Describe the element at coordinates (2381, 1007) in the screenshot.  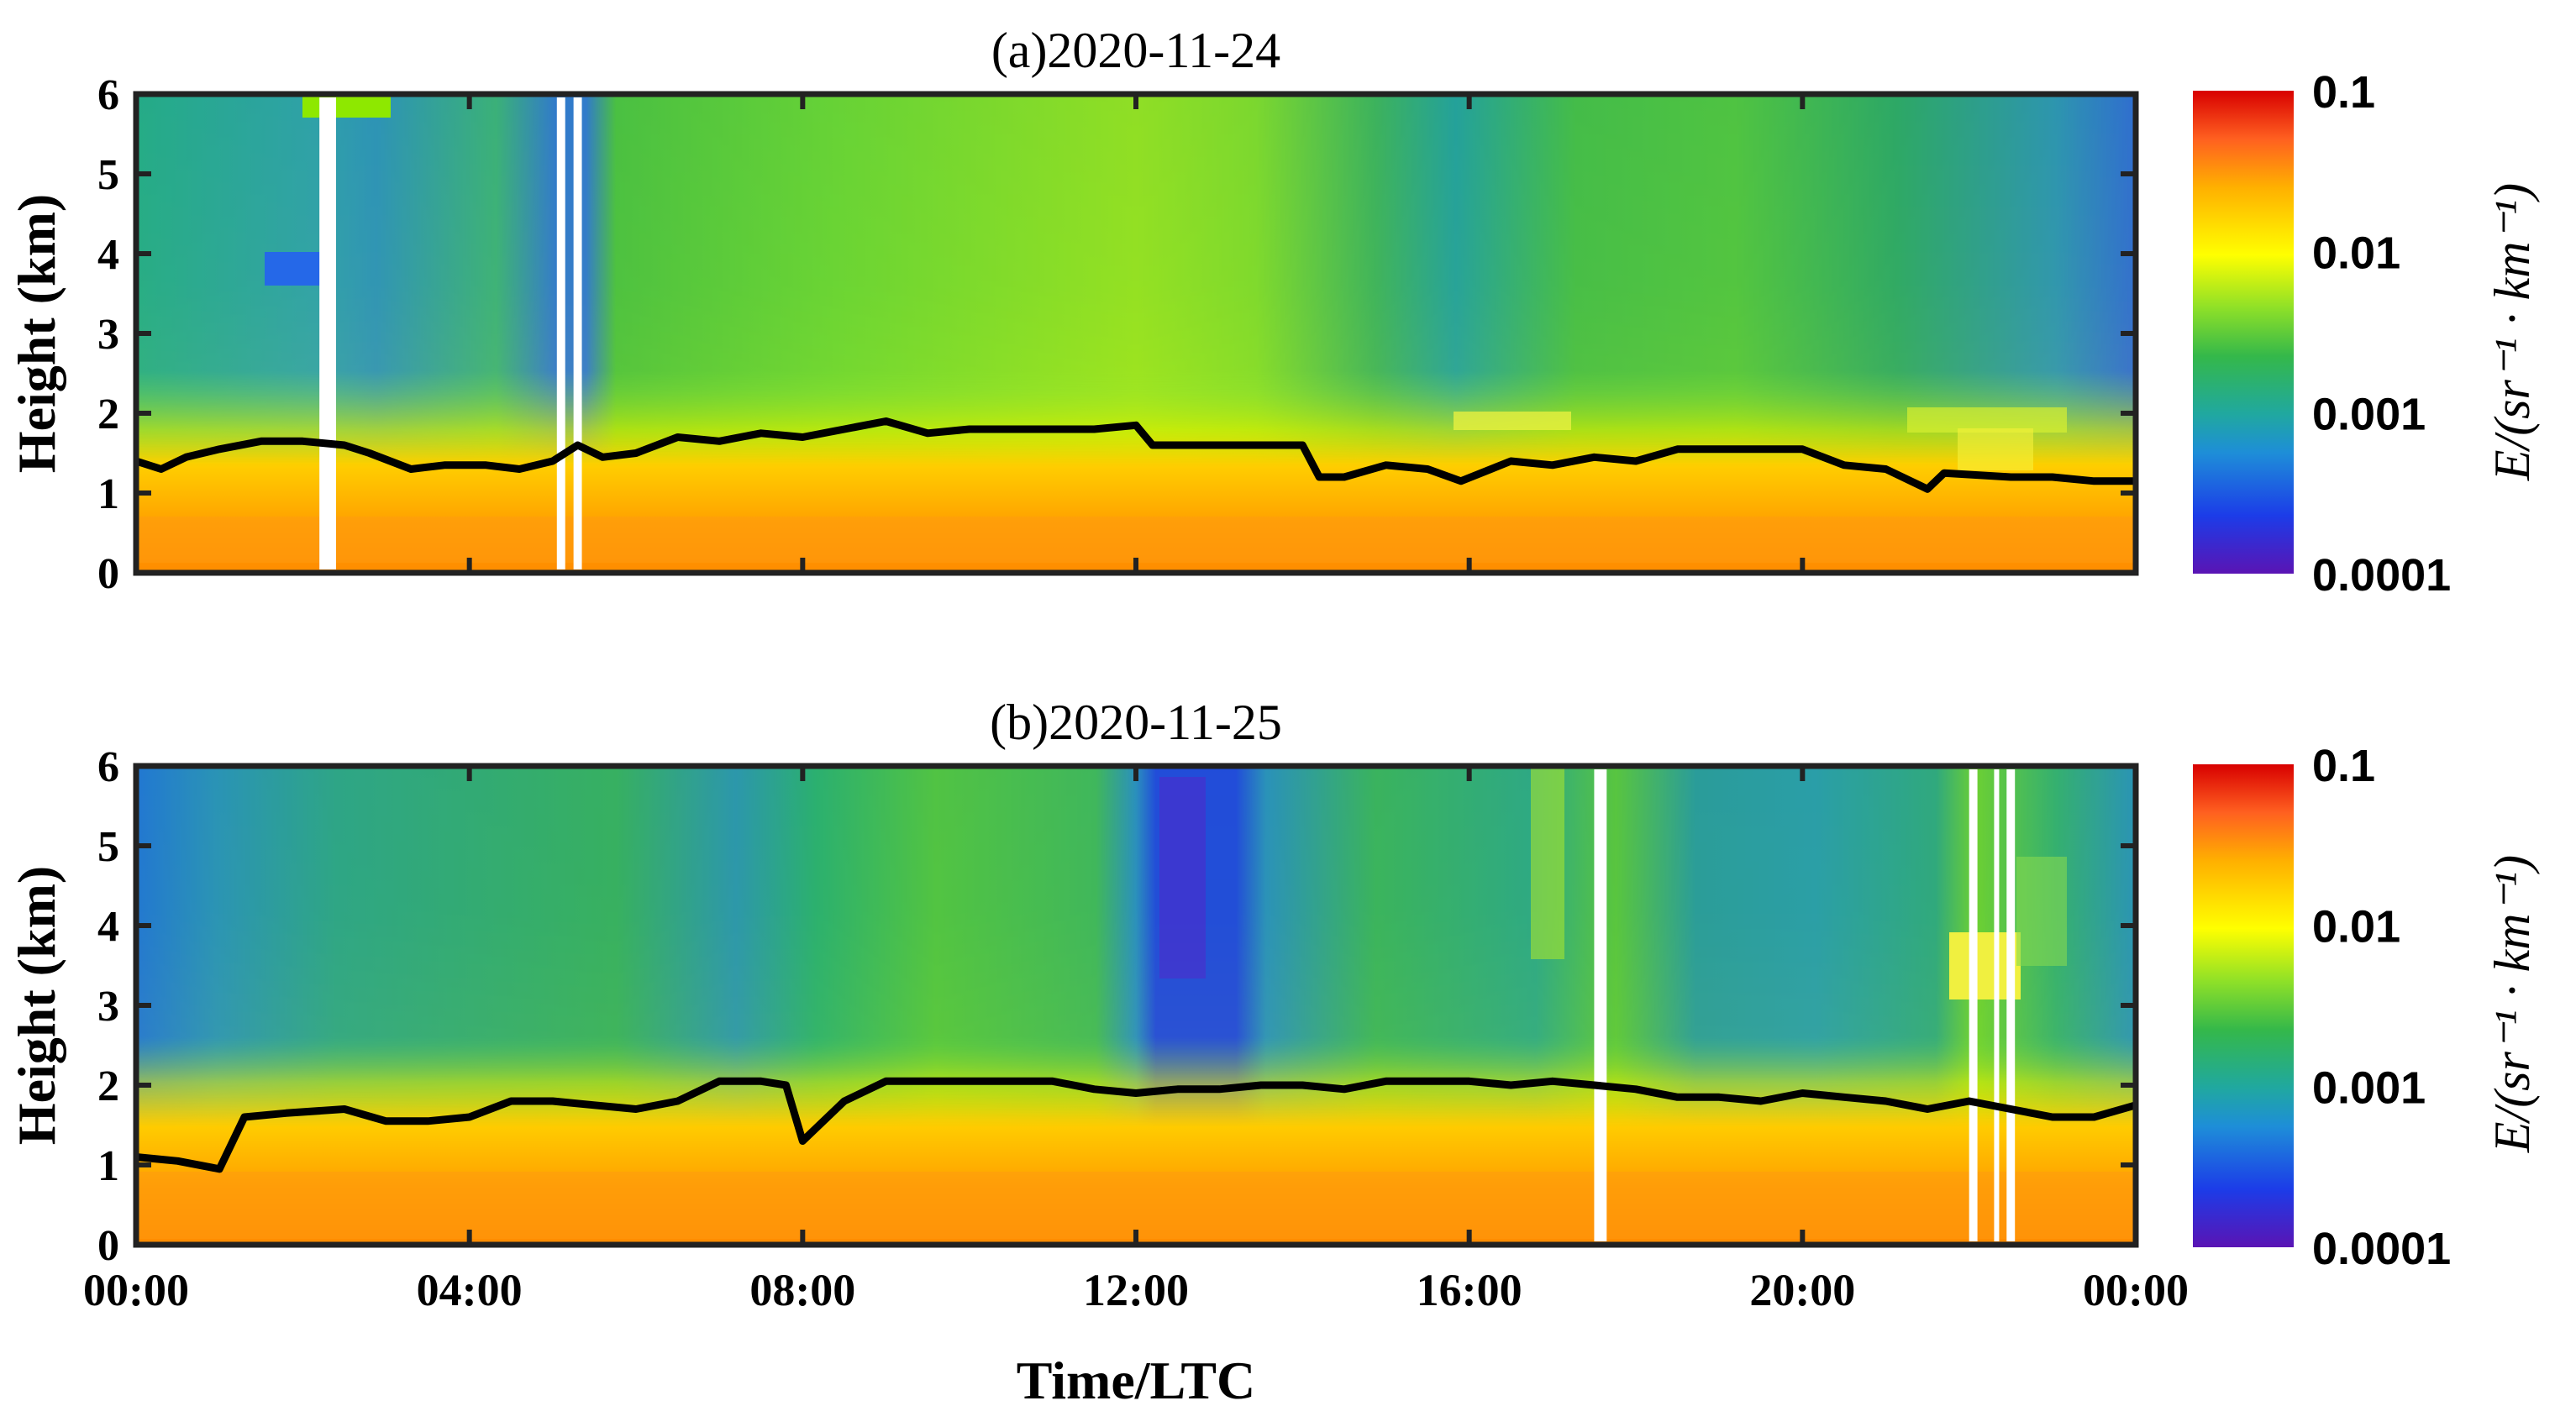
I see `colorbar-b-ticks: 0.1 0.01 0.001 0.0001` at that location.